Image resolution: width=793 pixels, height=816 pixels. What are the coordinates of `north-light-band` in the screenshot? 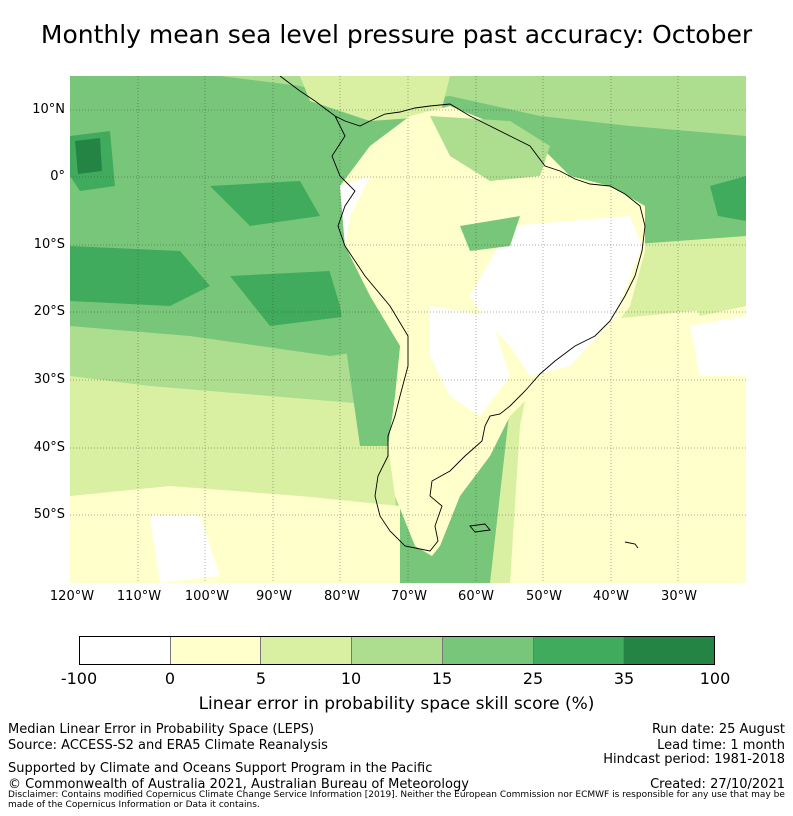 It's located at (408, 106).